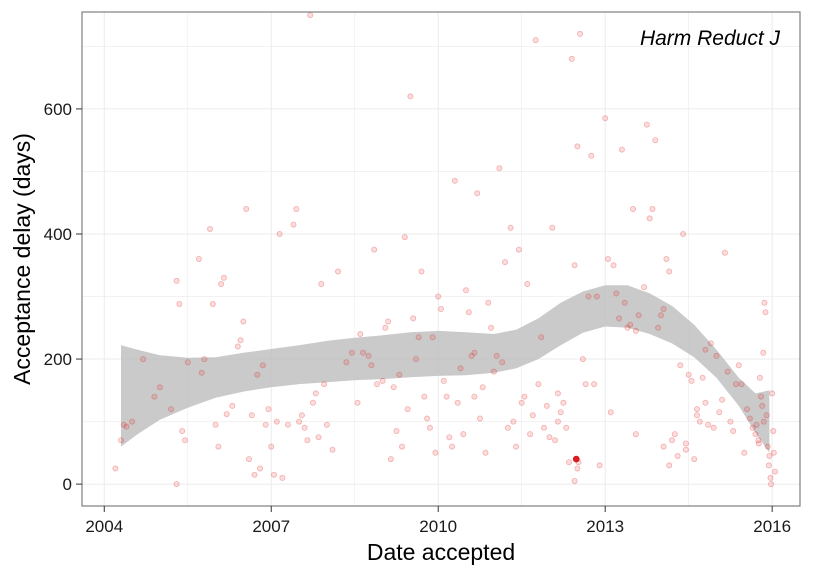  What do you see at coordinates (710, 38) in the screenshot?
I see `panel-label: Harm Reduct J` at bounding box center [710, 38].